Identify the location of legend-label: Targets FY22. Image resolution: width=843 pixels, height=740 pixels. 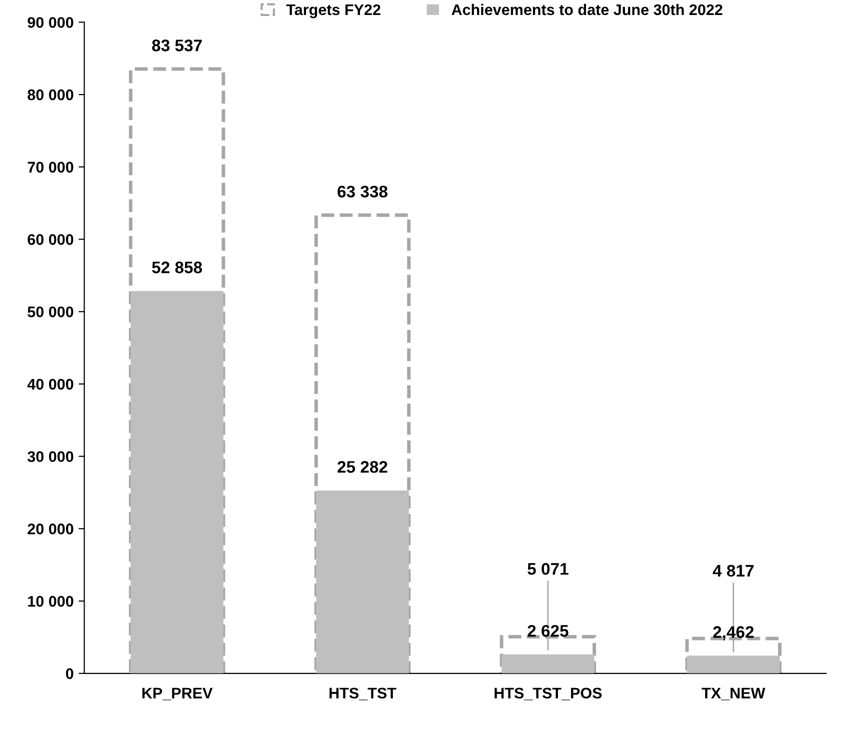
(333, 11).